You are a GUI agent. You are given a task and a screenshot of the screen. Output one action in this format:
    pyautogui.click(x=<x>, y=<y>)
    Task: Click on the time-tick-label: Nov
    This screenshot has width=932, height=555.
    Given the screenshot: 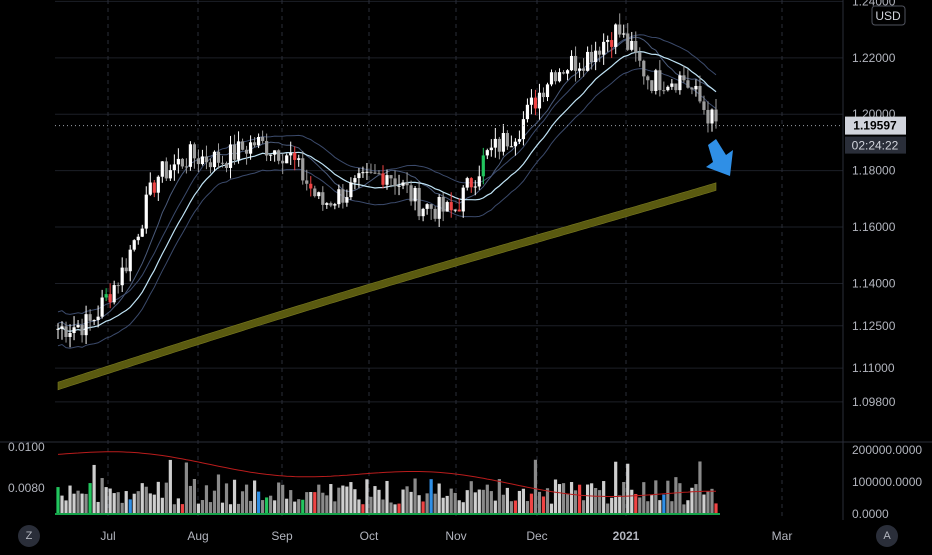 What is the action you would take?
    pyautogui.click(x=455, y=536)
    